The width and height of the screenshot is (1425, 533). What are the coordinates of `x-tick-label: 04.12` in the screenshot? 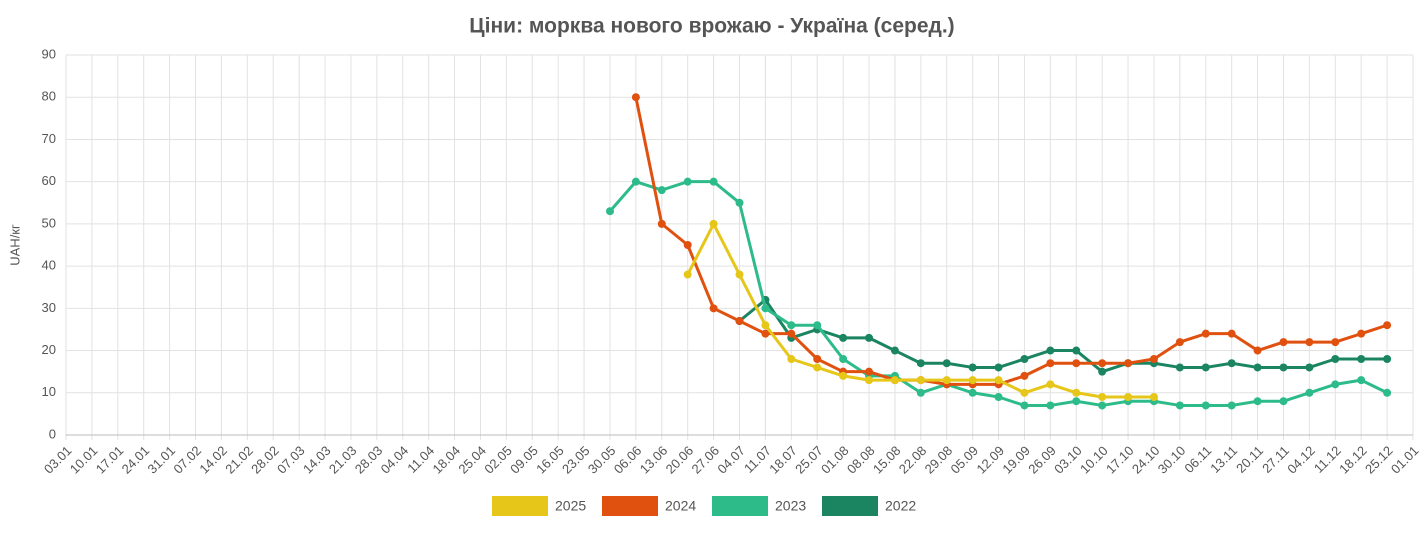 It's located at (1301, 460).